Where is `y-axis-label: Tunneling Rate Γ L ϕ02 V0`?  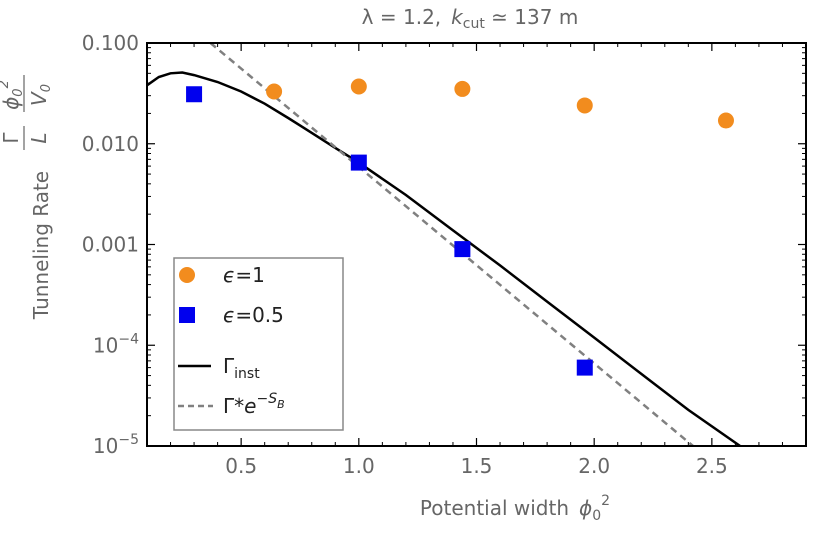
y-axis-label: Tunneling Rate Γ L ϕ02 V0 is located at coordinates (27, 197).